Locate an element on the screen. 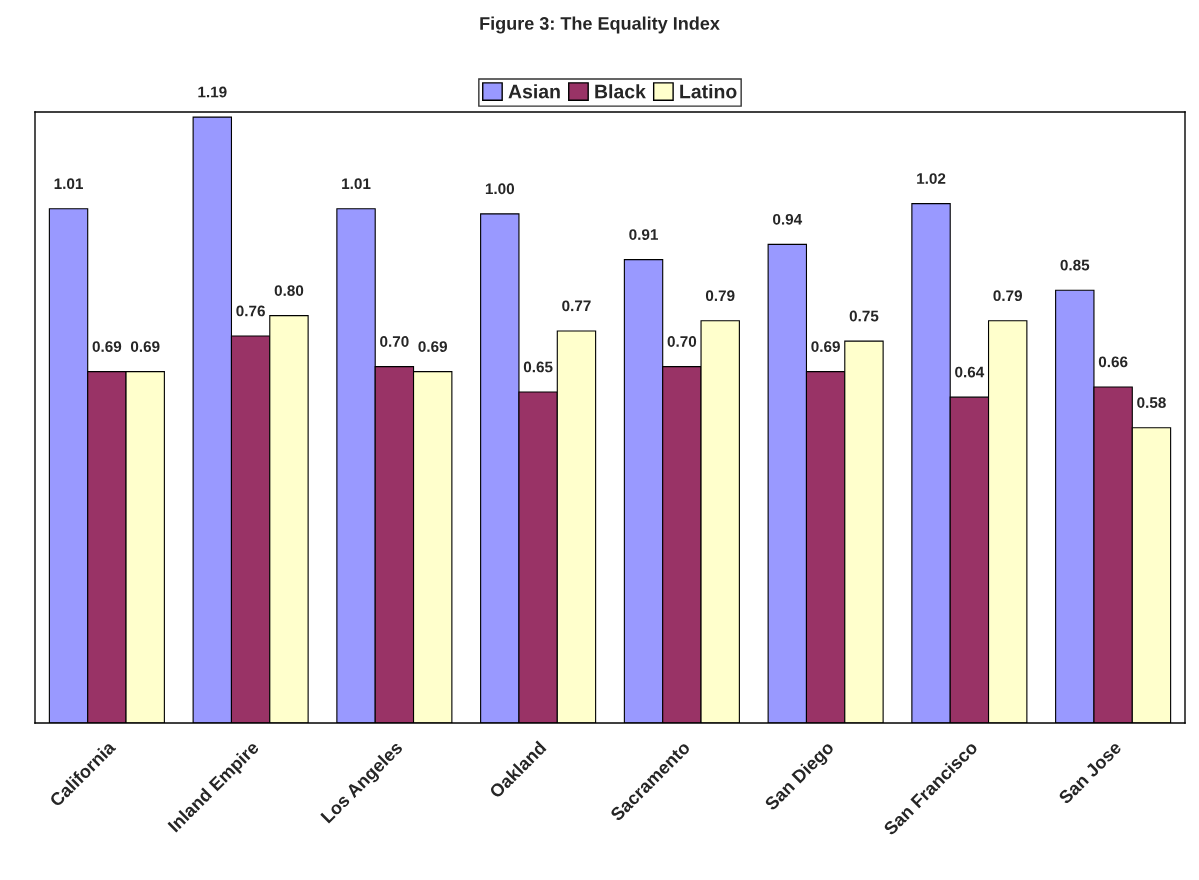 The width and height of the screenshot is (1199, 880). data-label: 1.02 is located at coordinates (931, 178).